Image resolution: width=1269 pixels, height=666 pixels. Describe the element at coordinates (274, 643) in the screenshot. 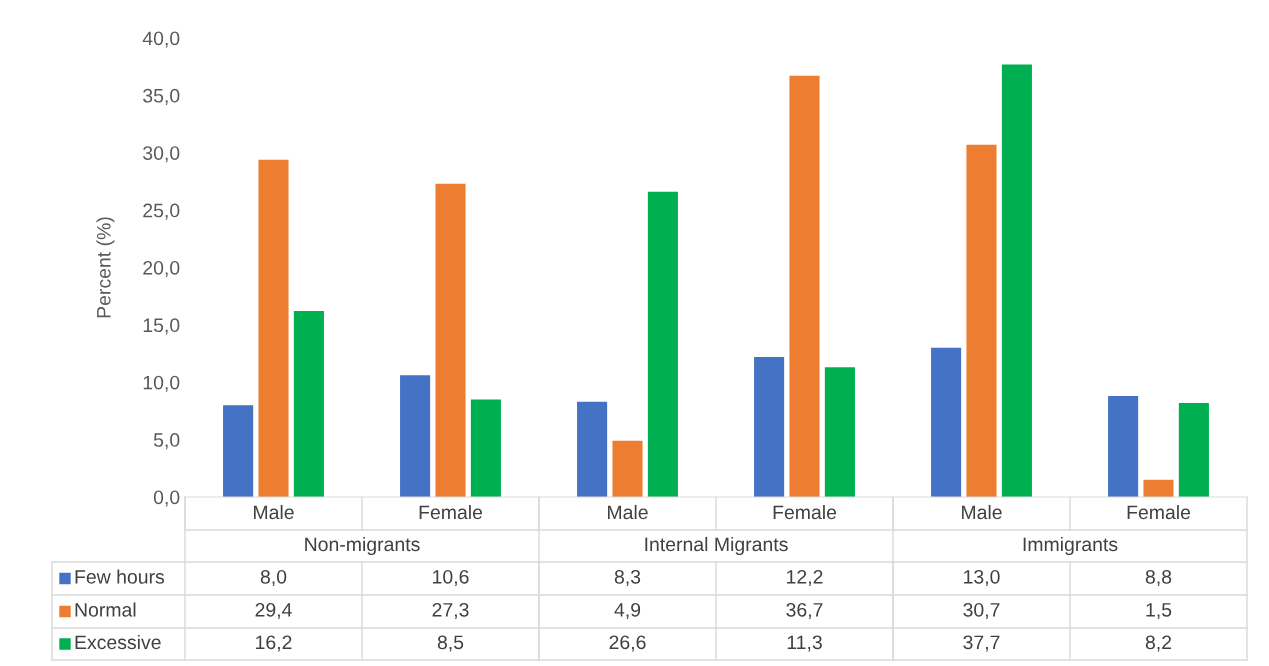

I see `data-label: 16,2` at that location.